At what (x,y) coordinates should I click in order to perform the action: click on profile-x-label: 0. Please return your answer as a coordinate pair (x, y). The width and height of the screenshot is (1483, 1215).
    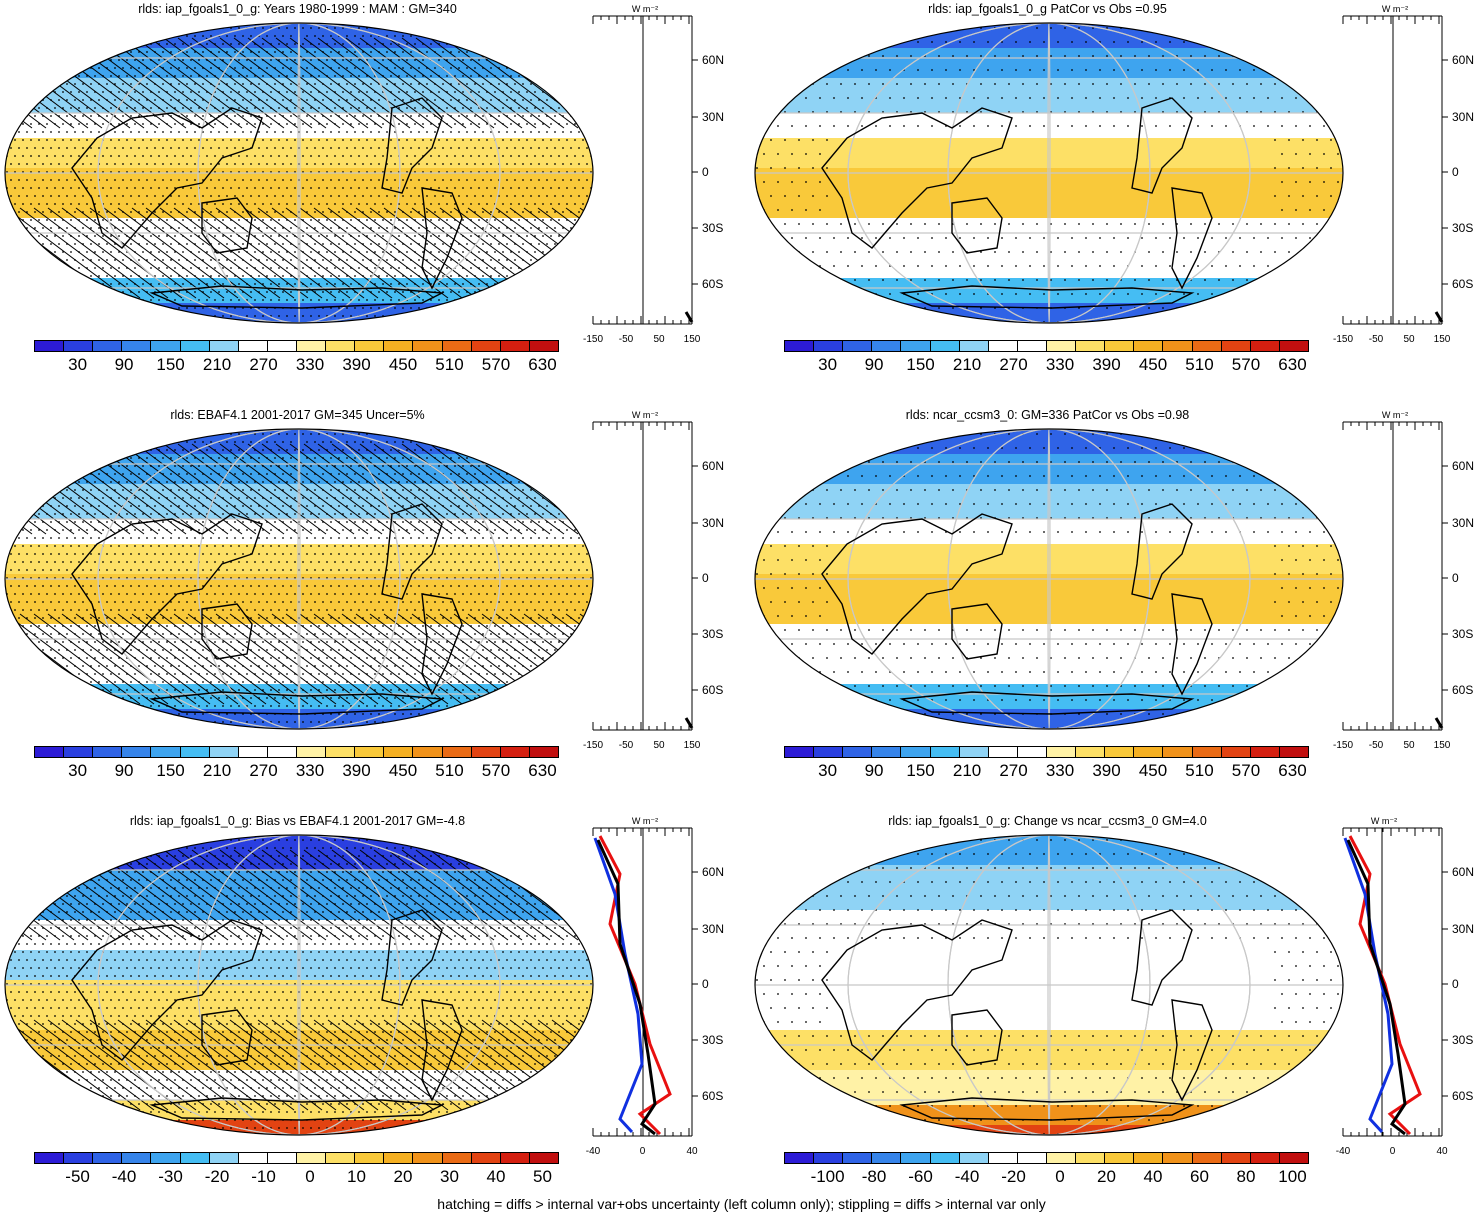
    Looking at the image, I should click on (643, 1151).